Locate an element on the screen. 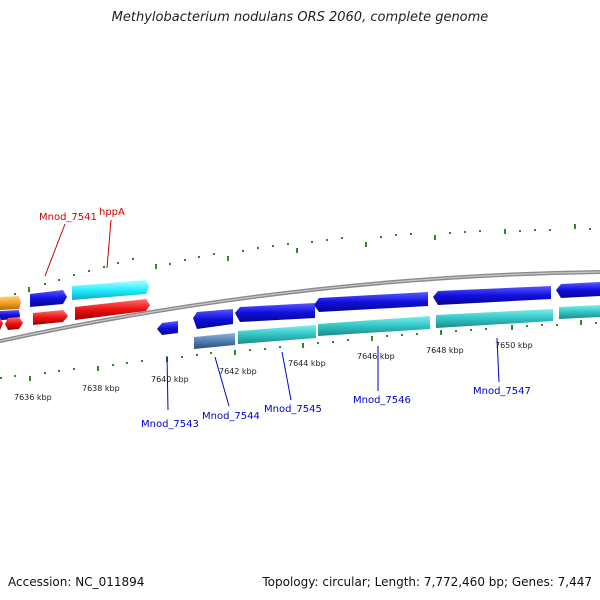 The width and height of the screenshot is (600, 600). gene-red-b is located at coordinates (14, 323).